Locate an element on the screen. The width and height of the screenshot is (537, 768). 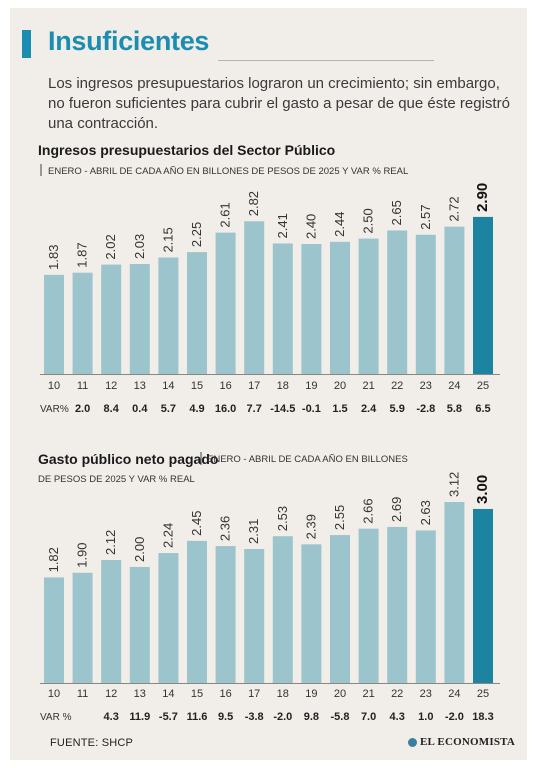
gasto-var-value-12: 4.3 is located at coordinates (111, 717).